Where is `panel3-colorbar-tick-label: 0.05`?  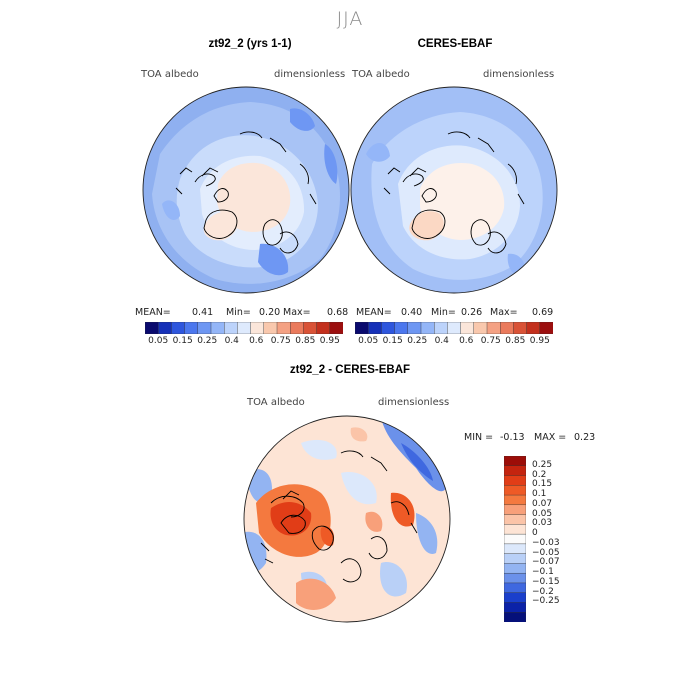
panel3-colorbar-tick-label: 0.05 is located at coordinates (542, 513).